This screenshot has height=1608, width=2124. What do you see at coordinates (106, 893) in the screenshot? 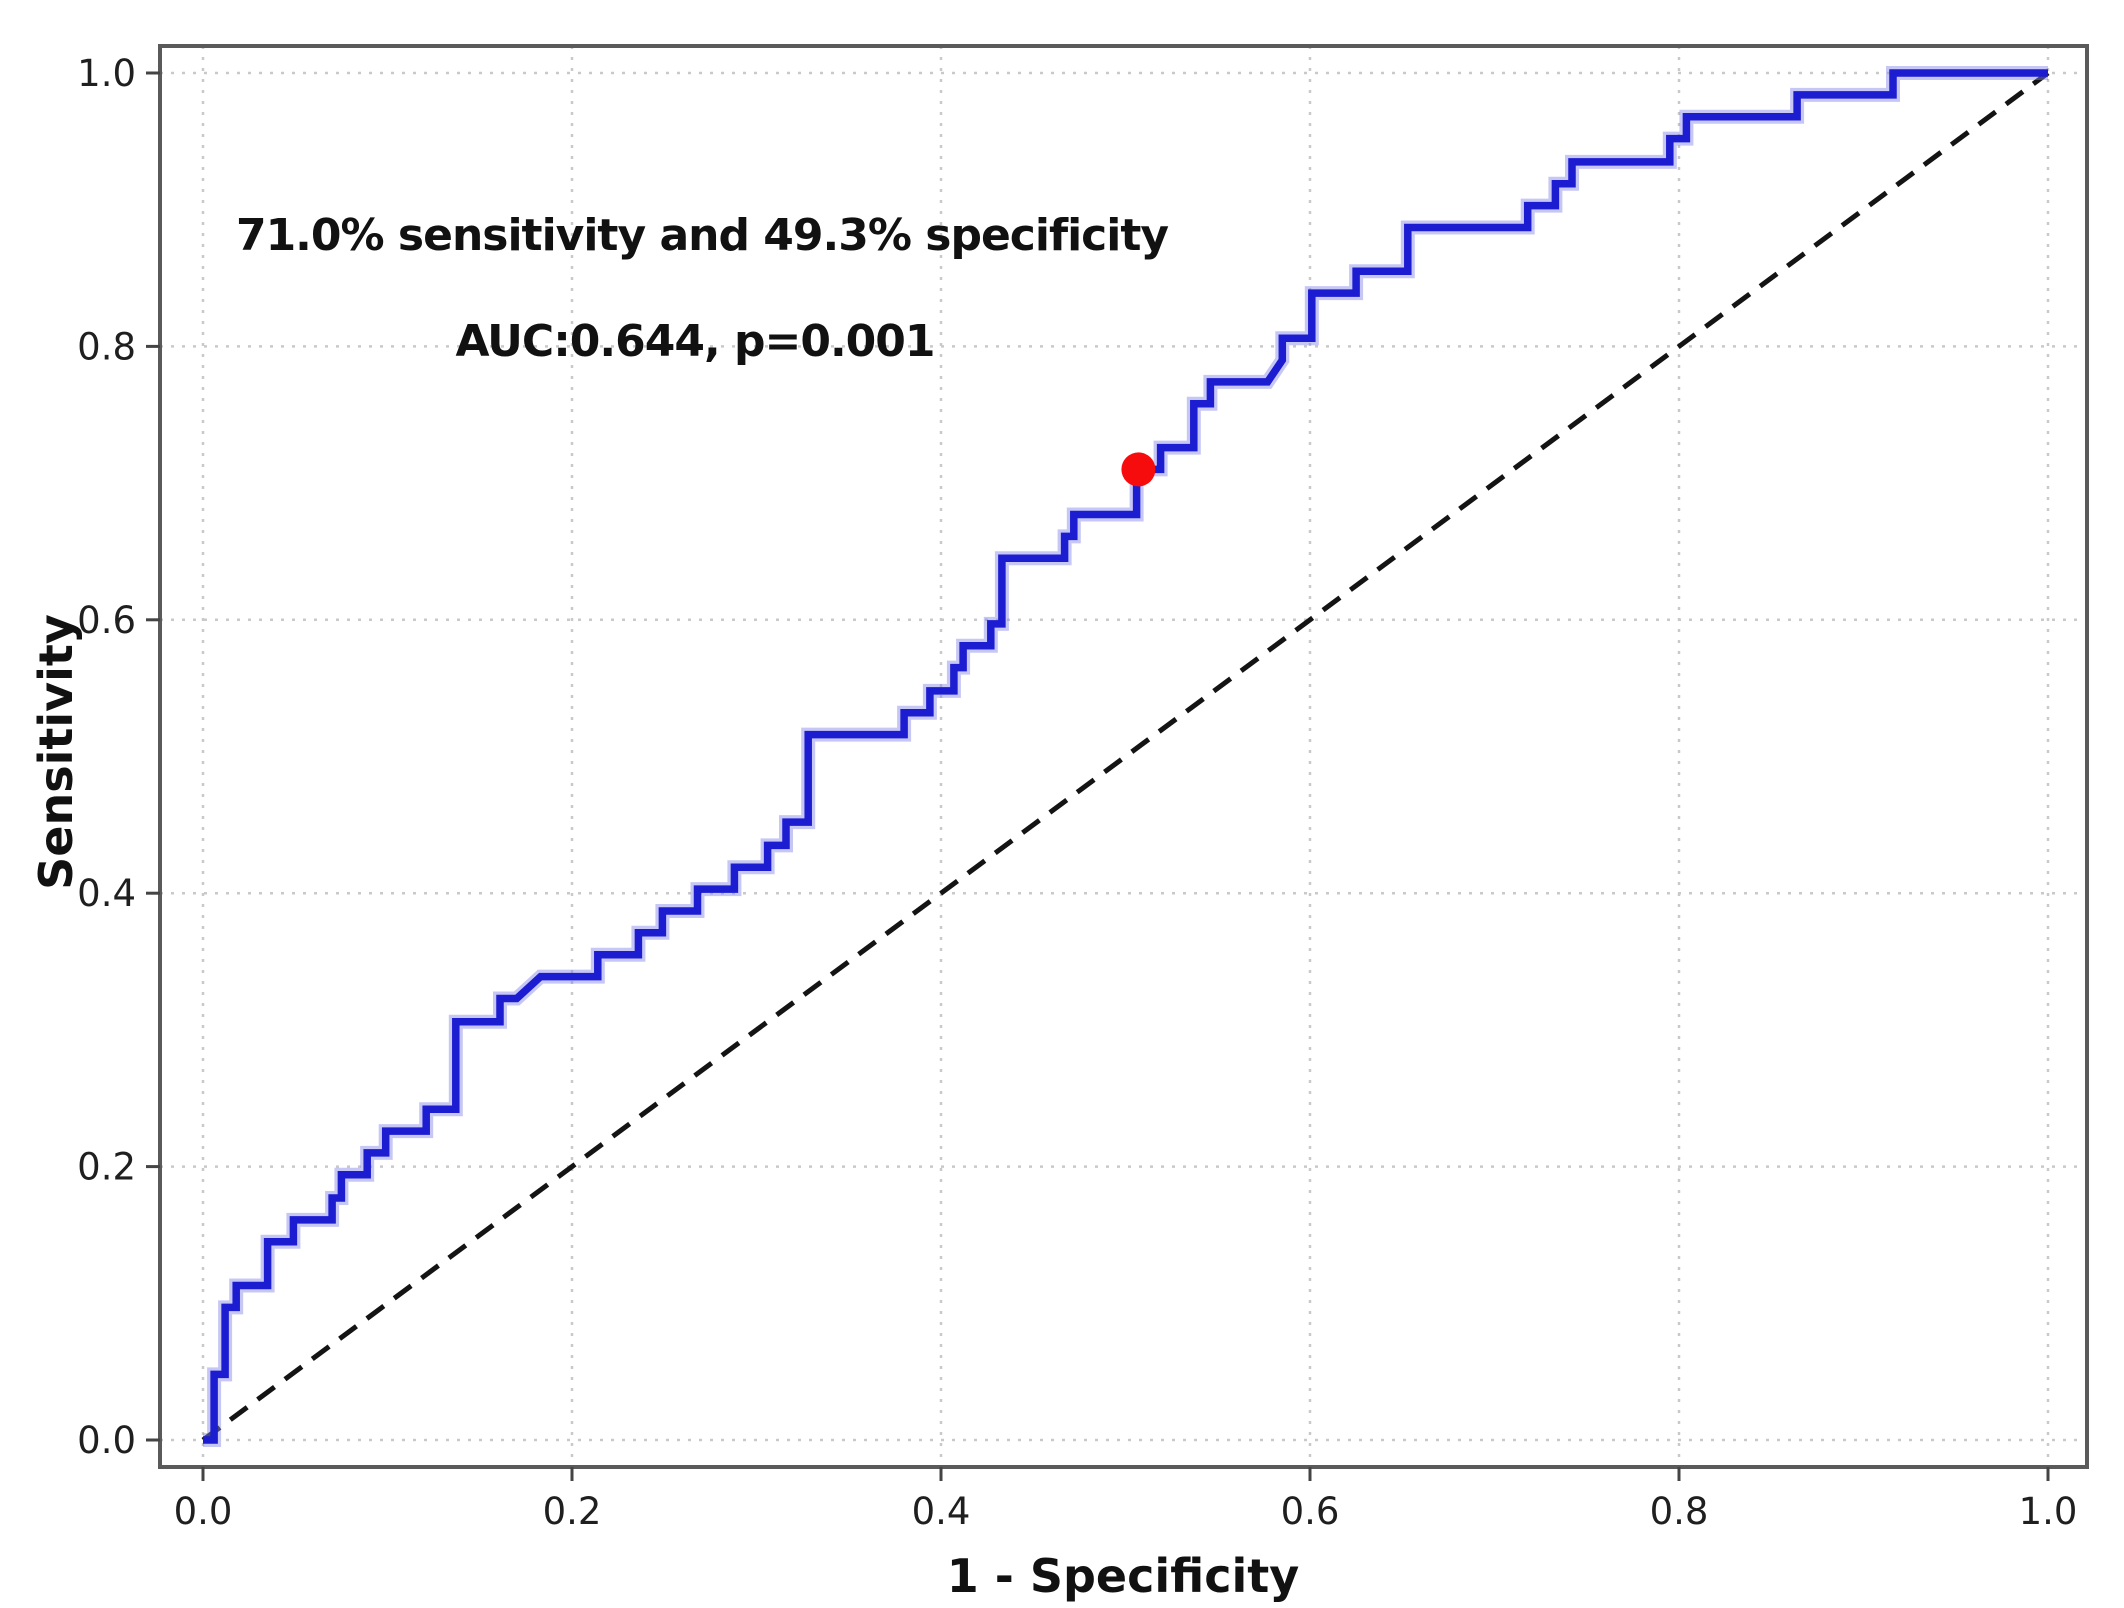
I see `y-tick-label: 0.4` at bounding box center [106, 893].